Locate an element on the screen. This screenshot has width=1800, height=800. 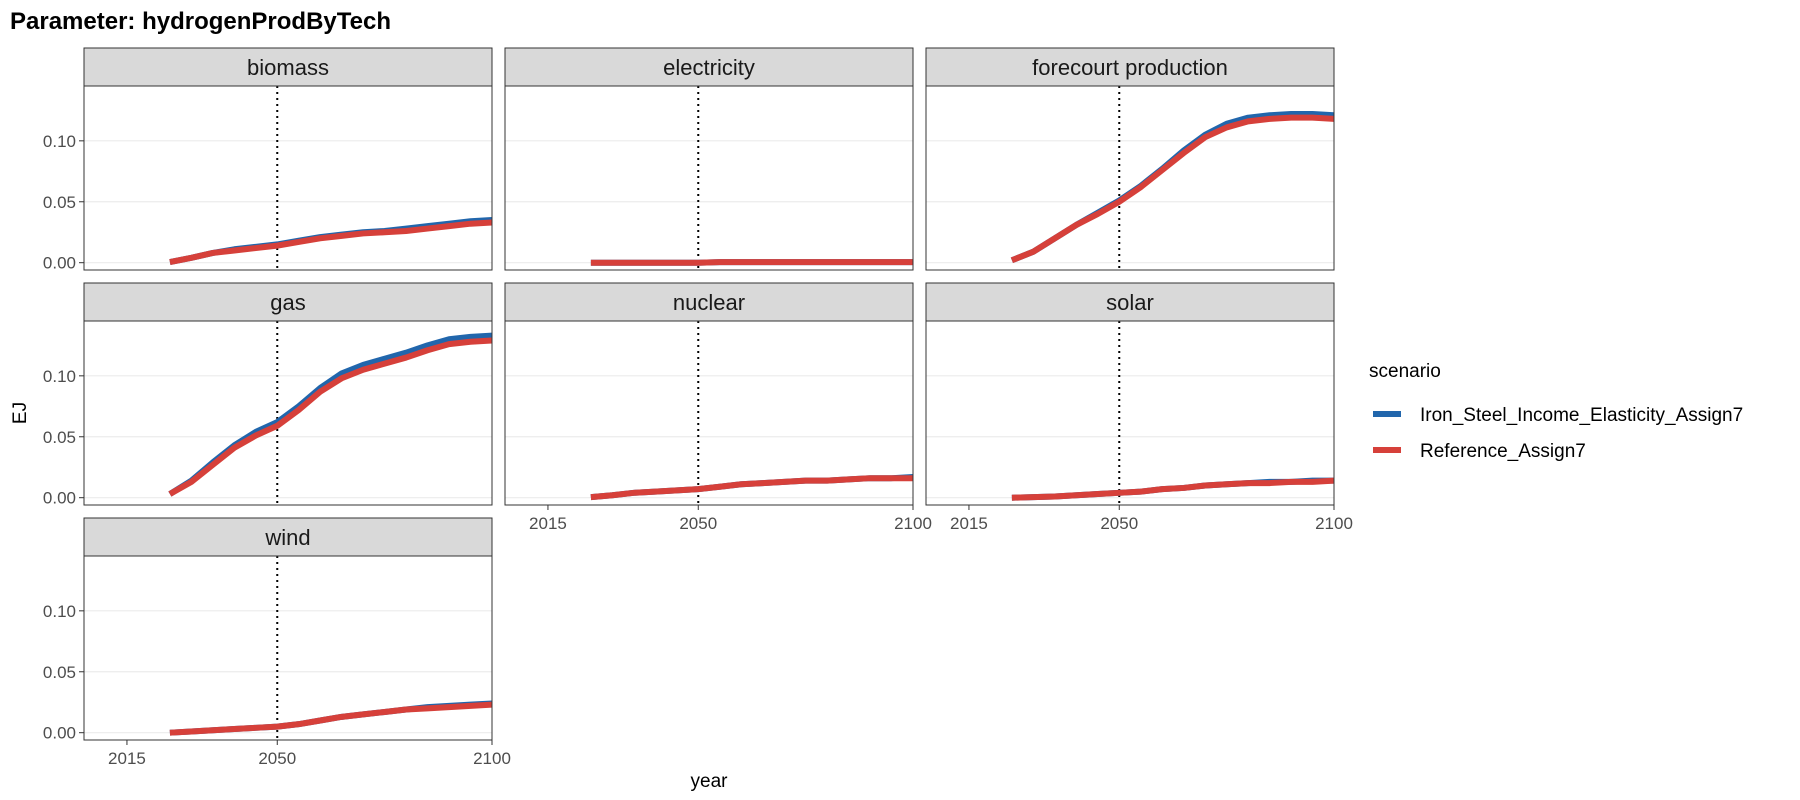
legend-label: Iron_Steel_Income_Elasticity_Assign7 is located at coordinates (1581, 415).